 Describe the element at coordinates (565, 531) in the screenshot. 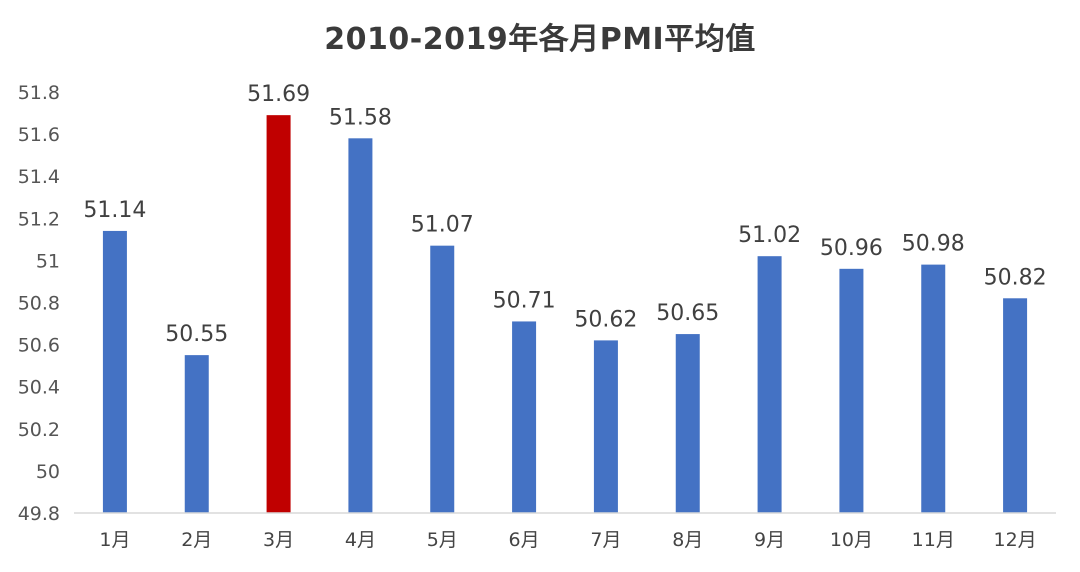

I see `x-axis: 1月 2月 3月 4月 5月 6月 7月 8月 9月 10月 11月 12月` at that location.